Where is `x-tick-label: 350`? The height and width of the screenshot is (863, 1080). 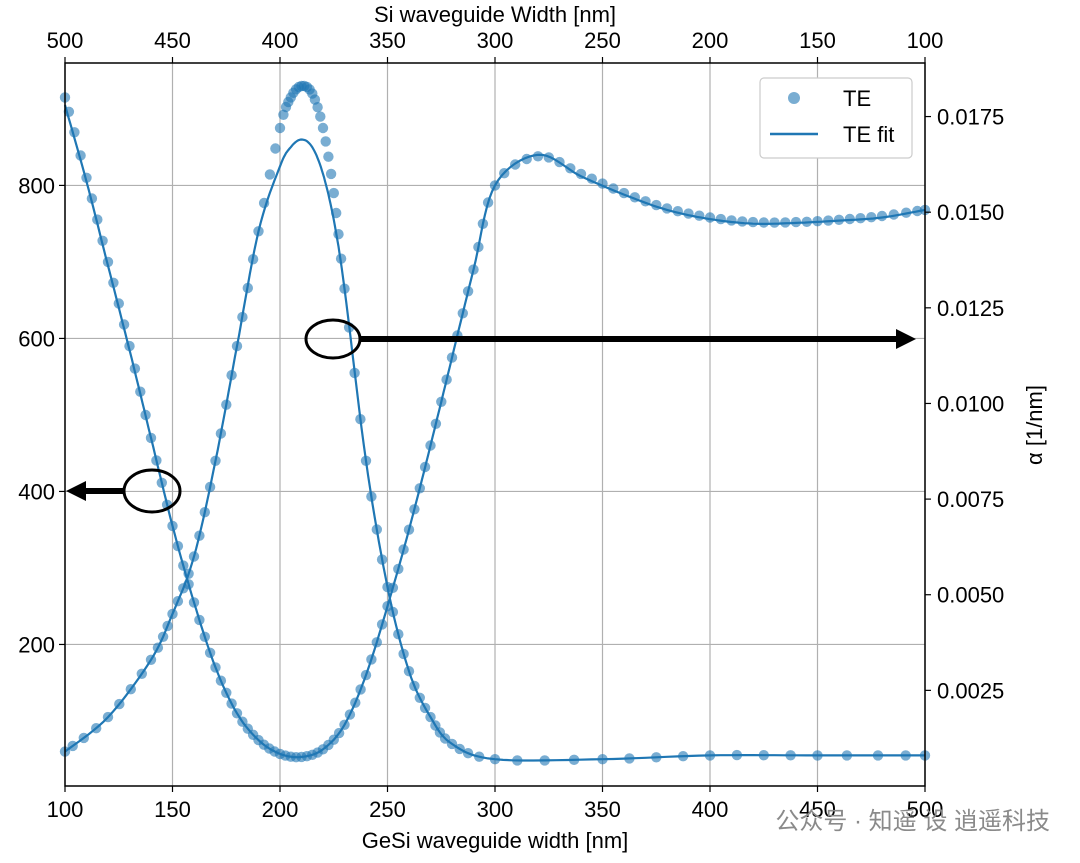
x-tick-label: 350 is located at coordinates (602, 809).